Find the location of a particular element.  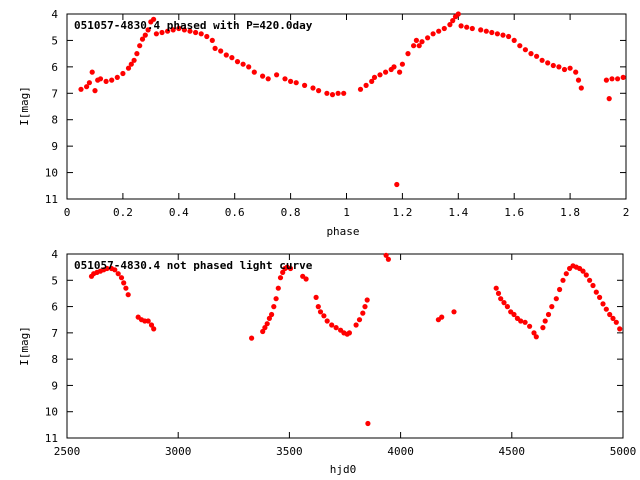

y-tick-label: 8 is located at coordinates (54, 120).